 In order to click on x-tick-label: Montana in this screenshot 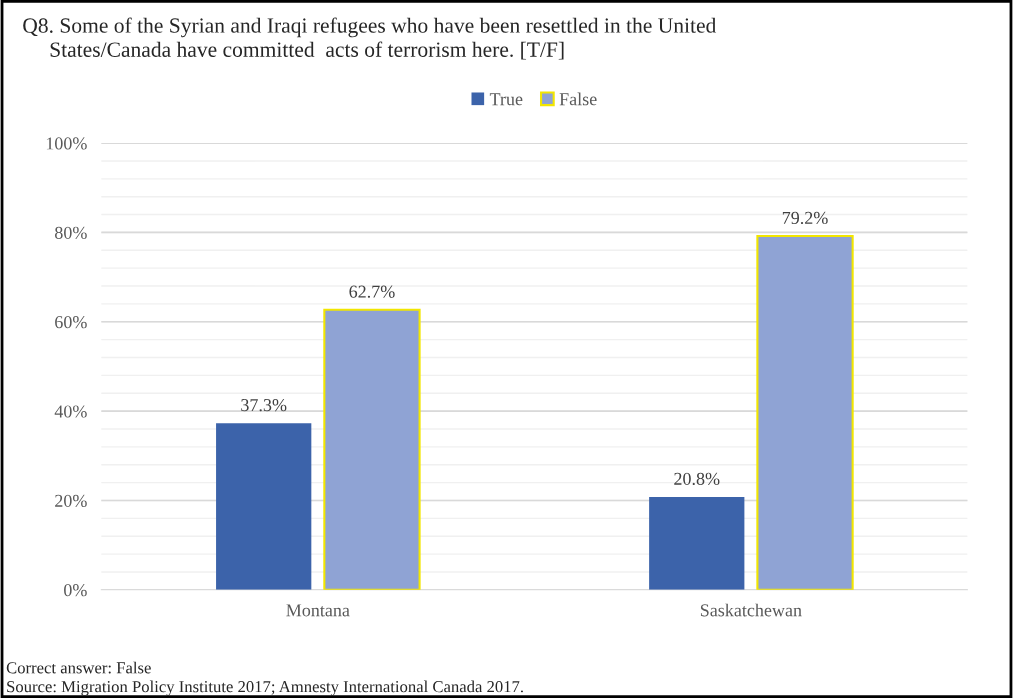, I will do `click(318, 610)`.